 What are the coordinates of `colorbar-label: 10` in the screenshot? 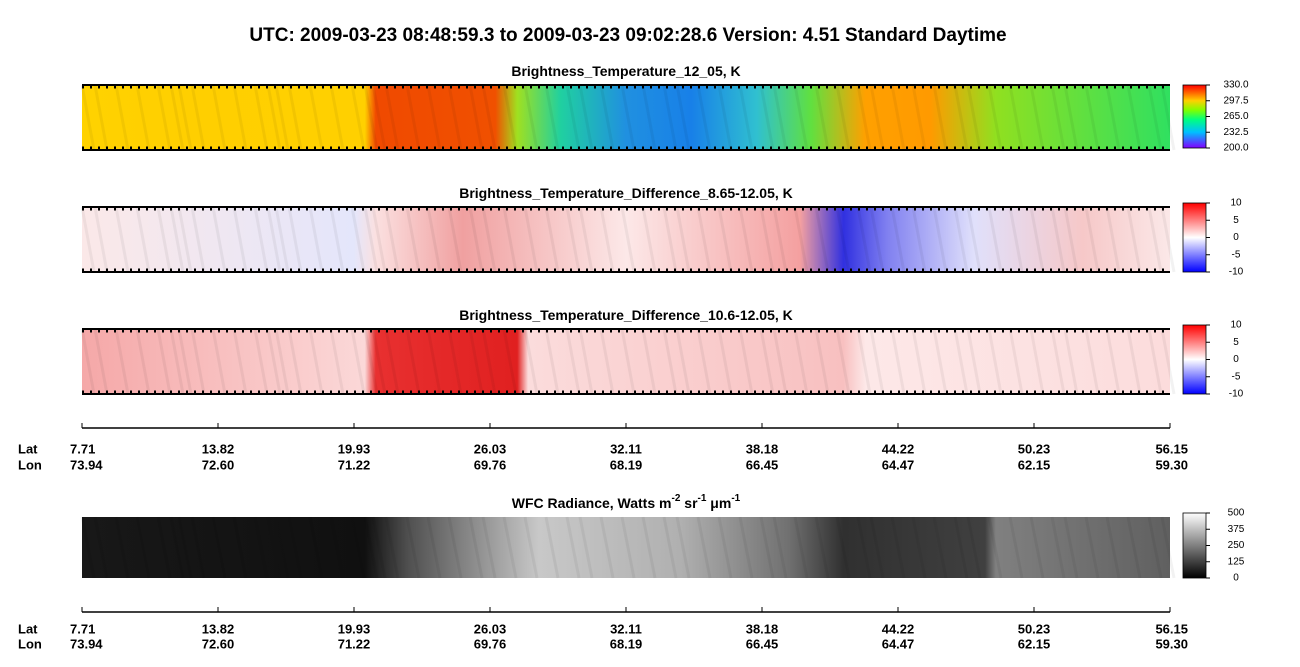 It's located at (1236, 325).